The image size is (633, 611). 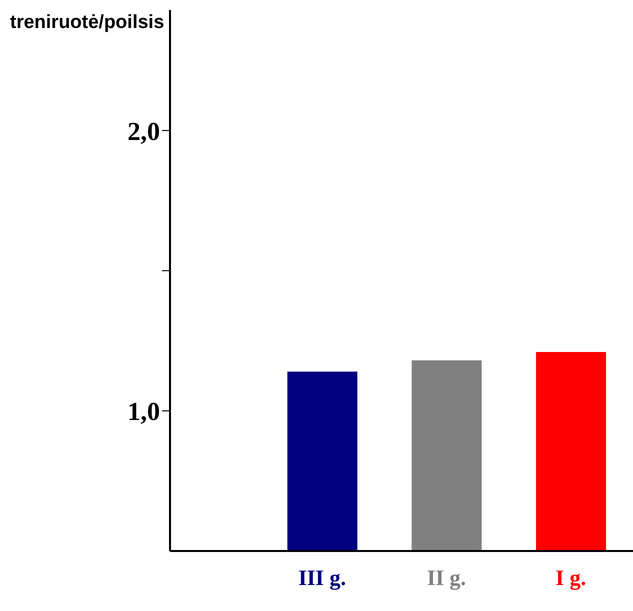 What do you see at coordinates (87, 23) in the screenshot?
I see `y-axis-title: treniruotė/poilsis` at bounding box center [87, 23].